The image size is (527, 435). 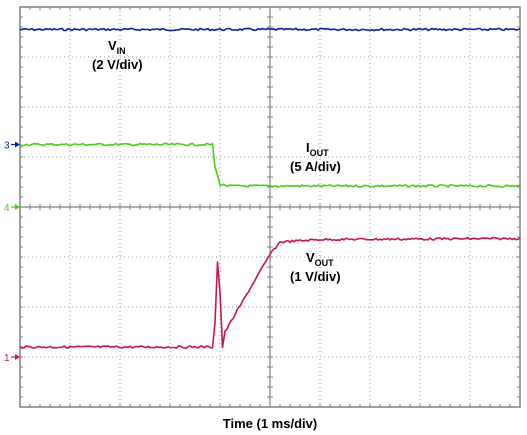 I want to click on channel-marker-3: 3, so click(x=12, y=146).